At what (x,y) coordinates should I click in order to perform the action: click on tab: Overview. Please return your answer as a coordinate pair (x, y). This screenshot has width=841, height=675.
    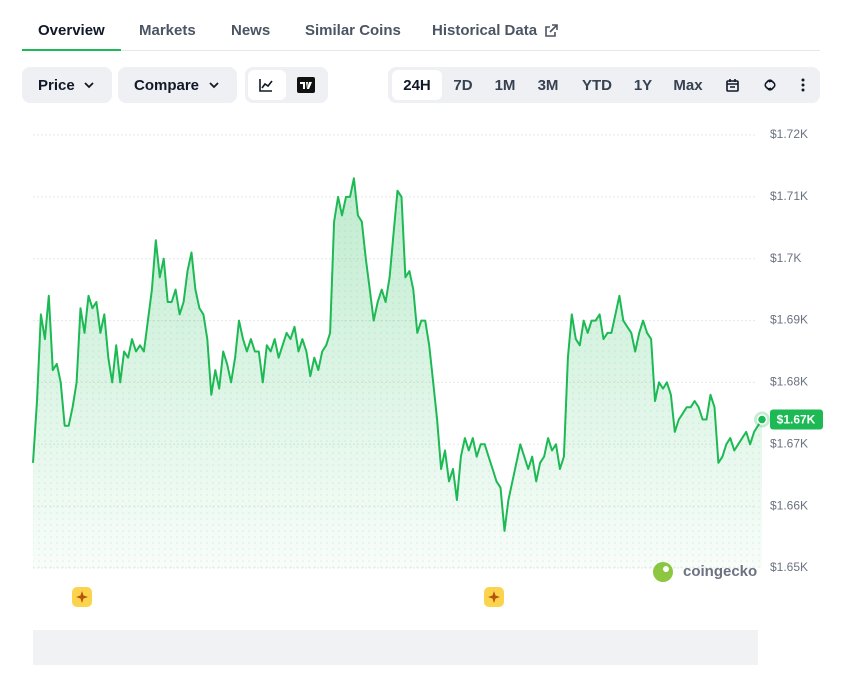
    Looking at the image, I should click on (71, 30).